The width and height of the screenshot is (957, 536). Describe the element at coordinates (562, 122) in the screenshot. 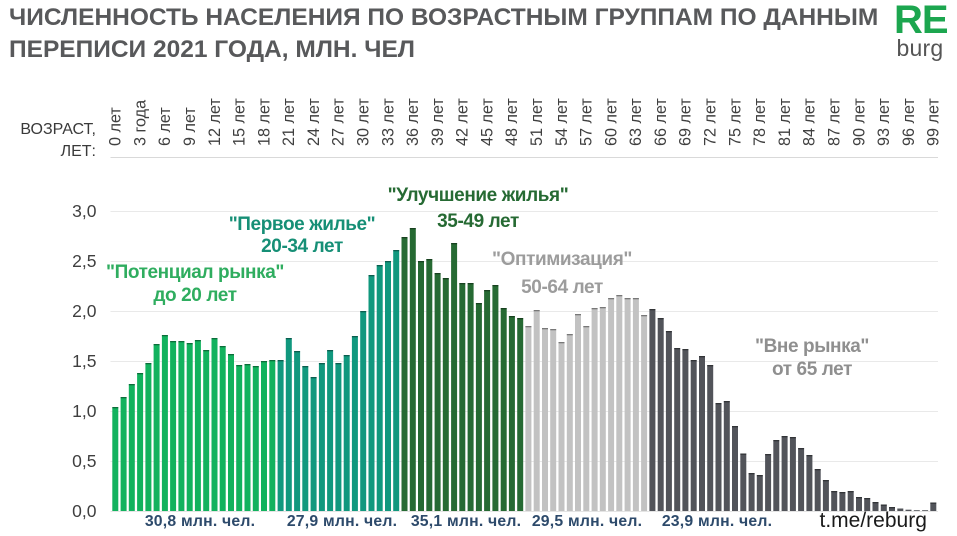

I see `svg-text: 54 лет` at that location.